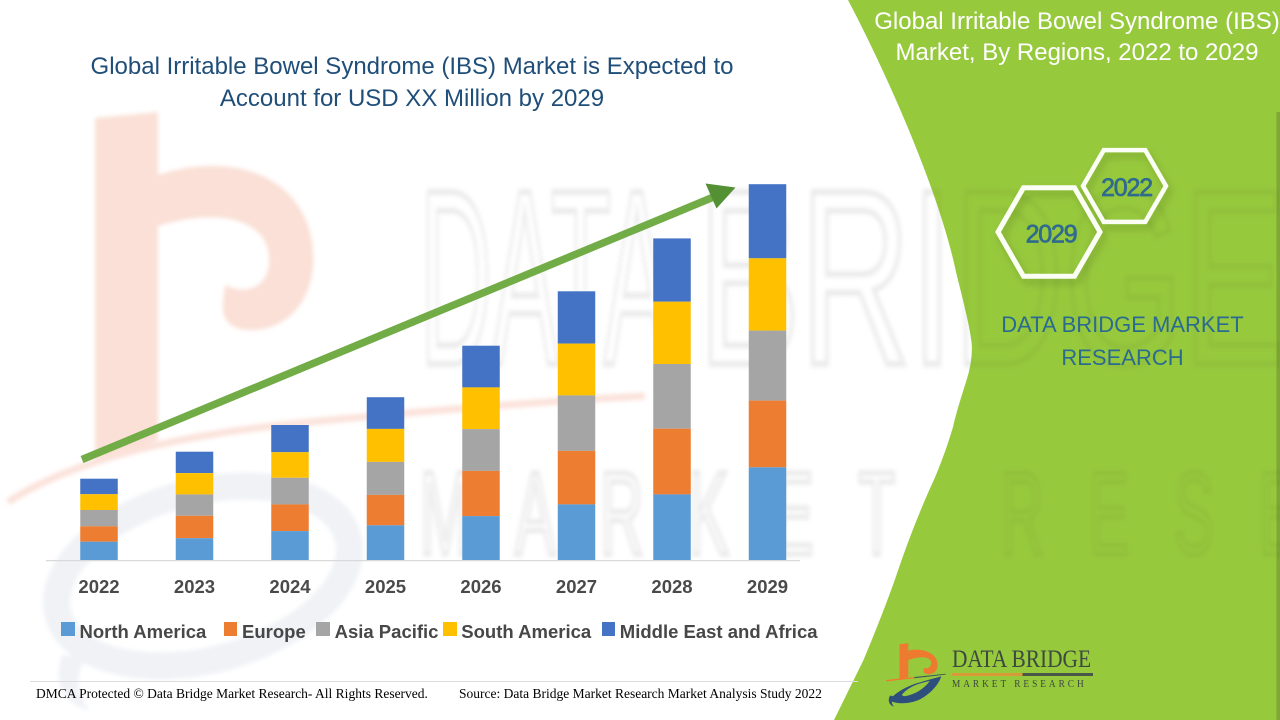  I want to click on svg-text: 2029, so click(1051, 235).